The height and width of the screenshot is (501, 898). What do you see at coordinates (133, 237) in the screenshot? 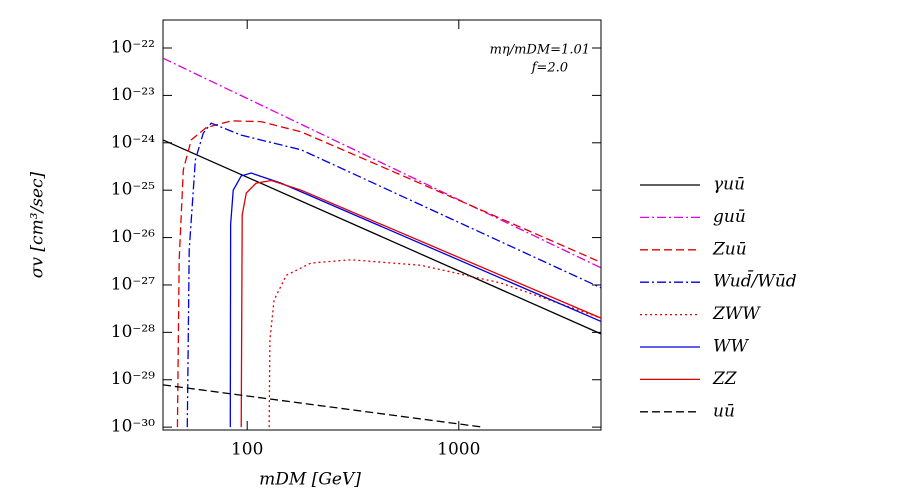
I see `y-tick-label: 10⁻²⁶` at bounding box center [133, 237].